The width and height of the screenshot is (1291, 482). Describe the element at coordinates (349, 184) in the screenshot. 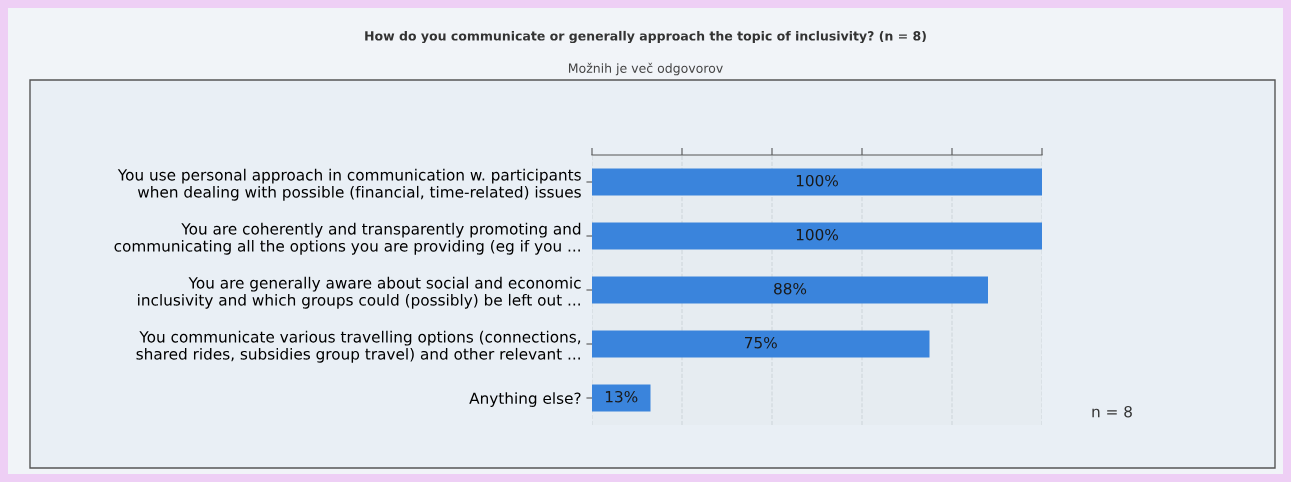

I see `y-tick-label: You use personal approach in communication w. participants when dealing with possible (financial, time-related) issues` at that location.